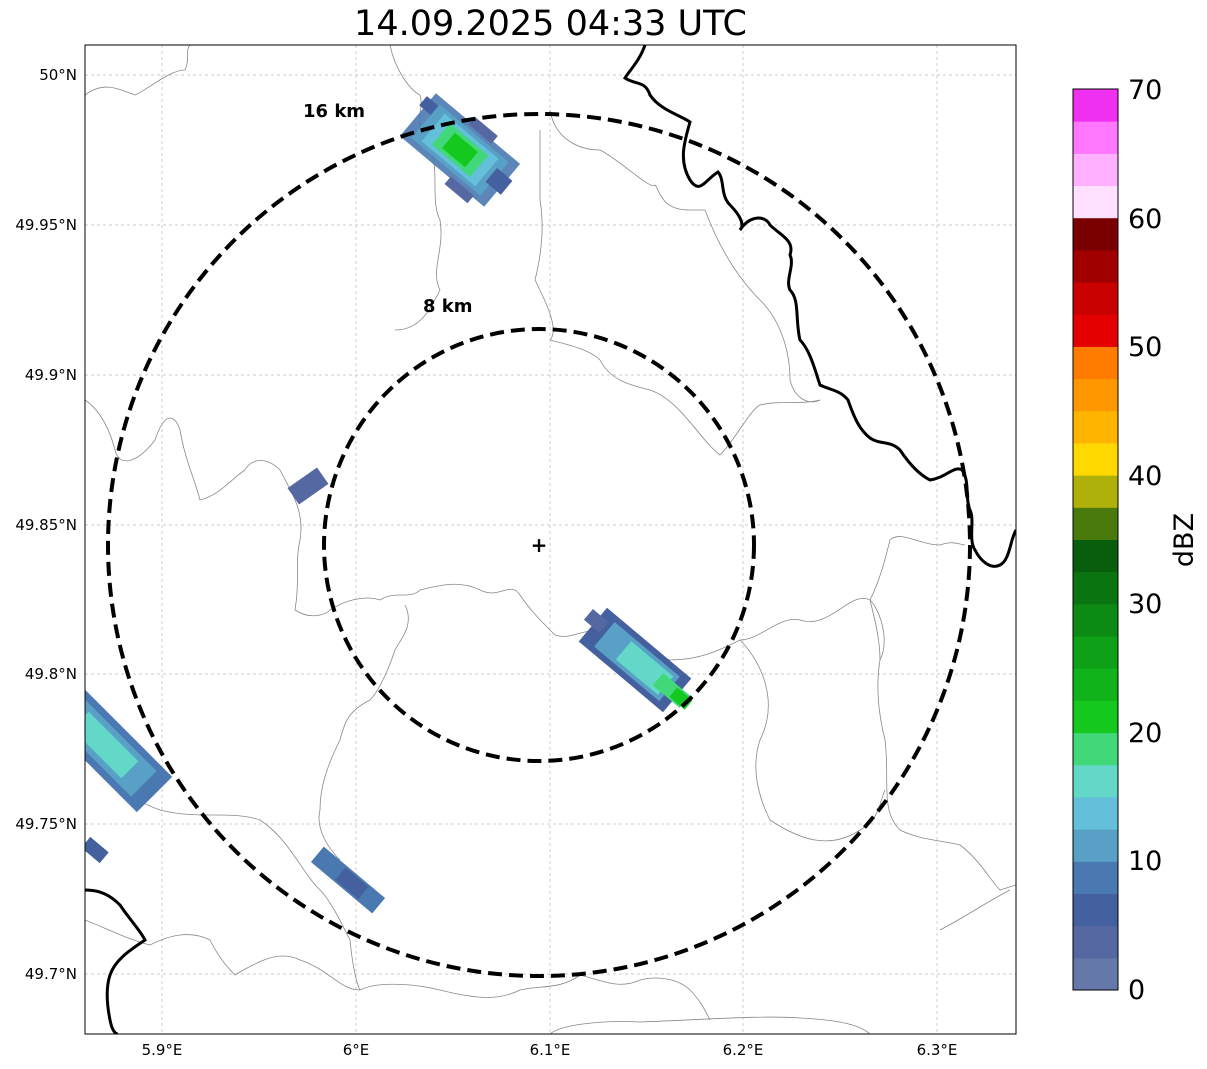 Image resolution: width=1207 pixels, height=1069 pixels. What do you see at coordinates (356, 1050) in the screenshot?
I see `lon-tick: 6°E` at bounding box center [356, 1050].